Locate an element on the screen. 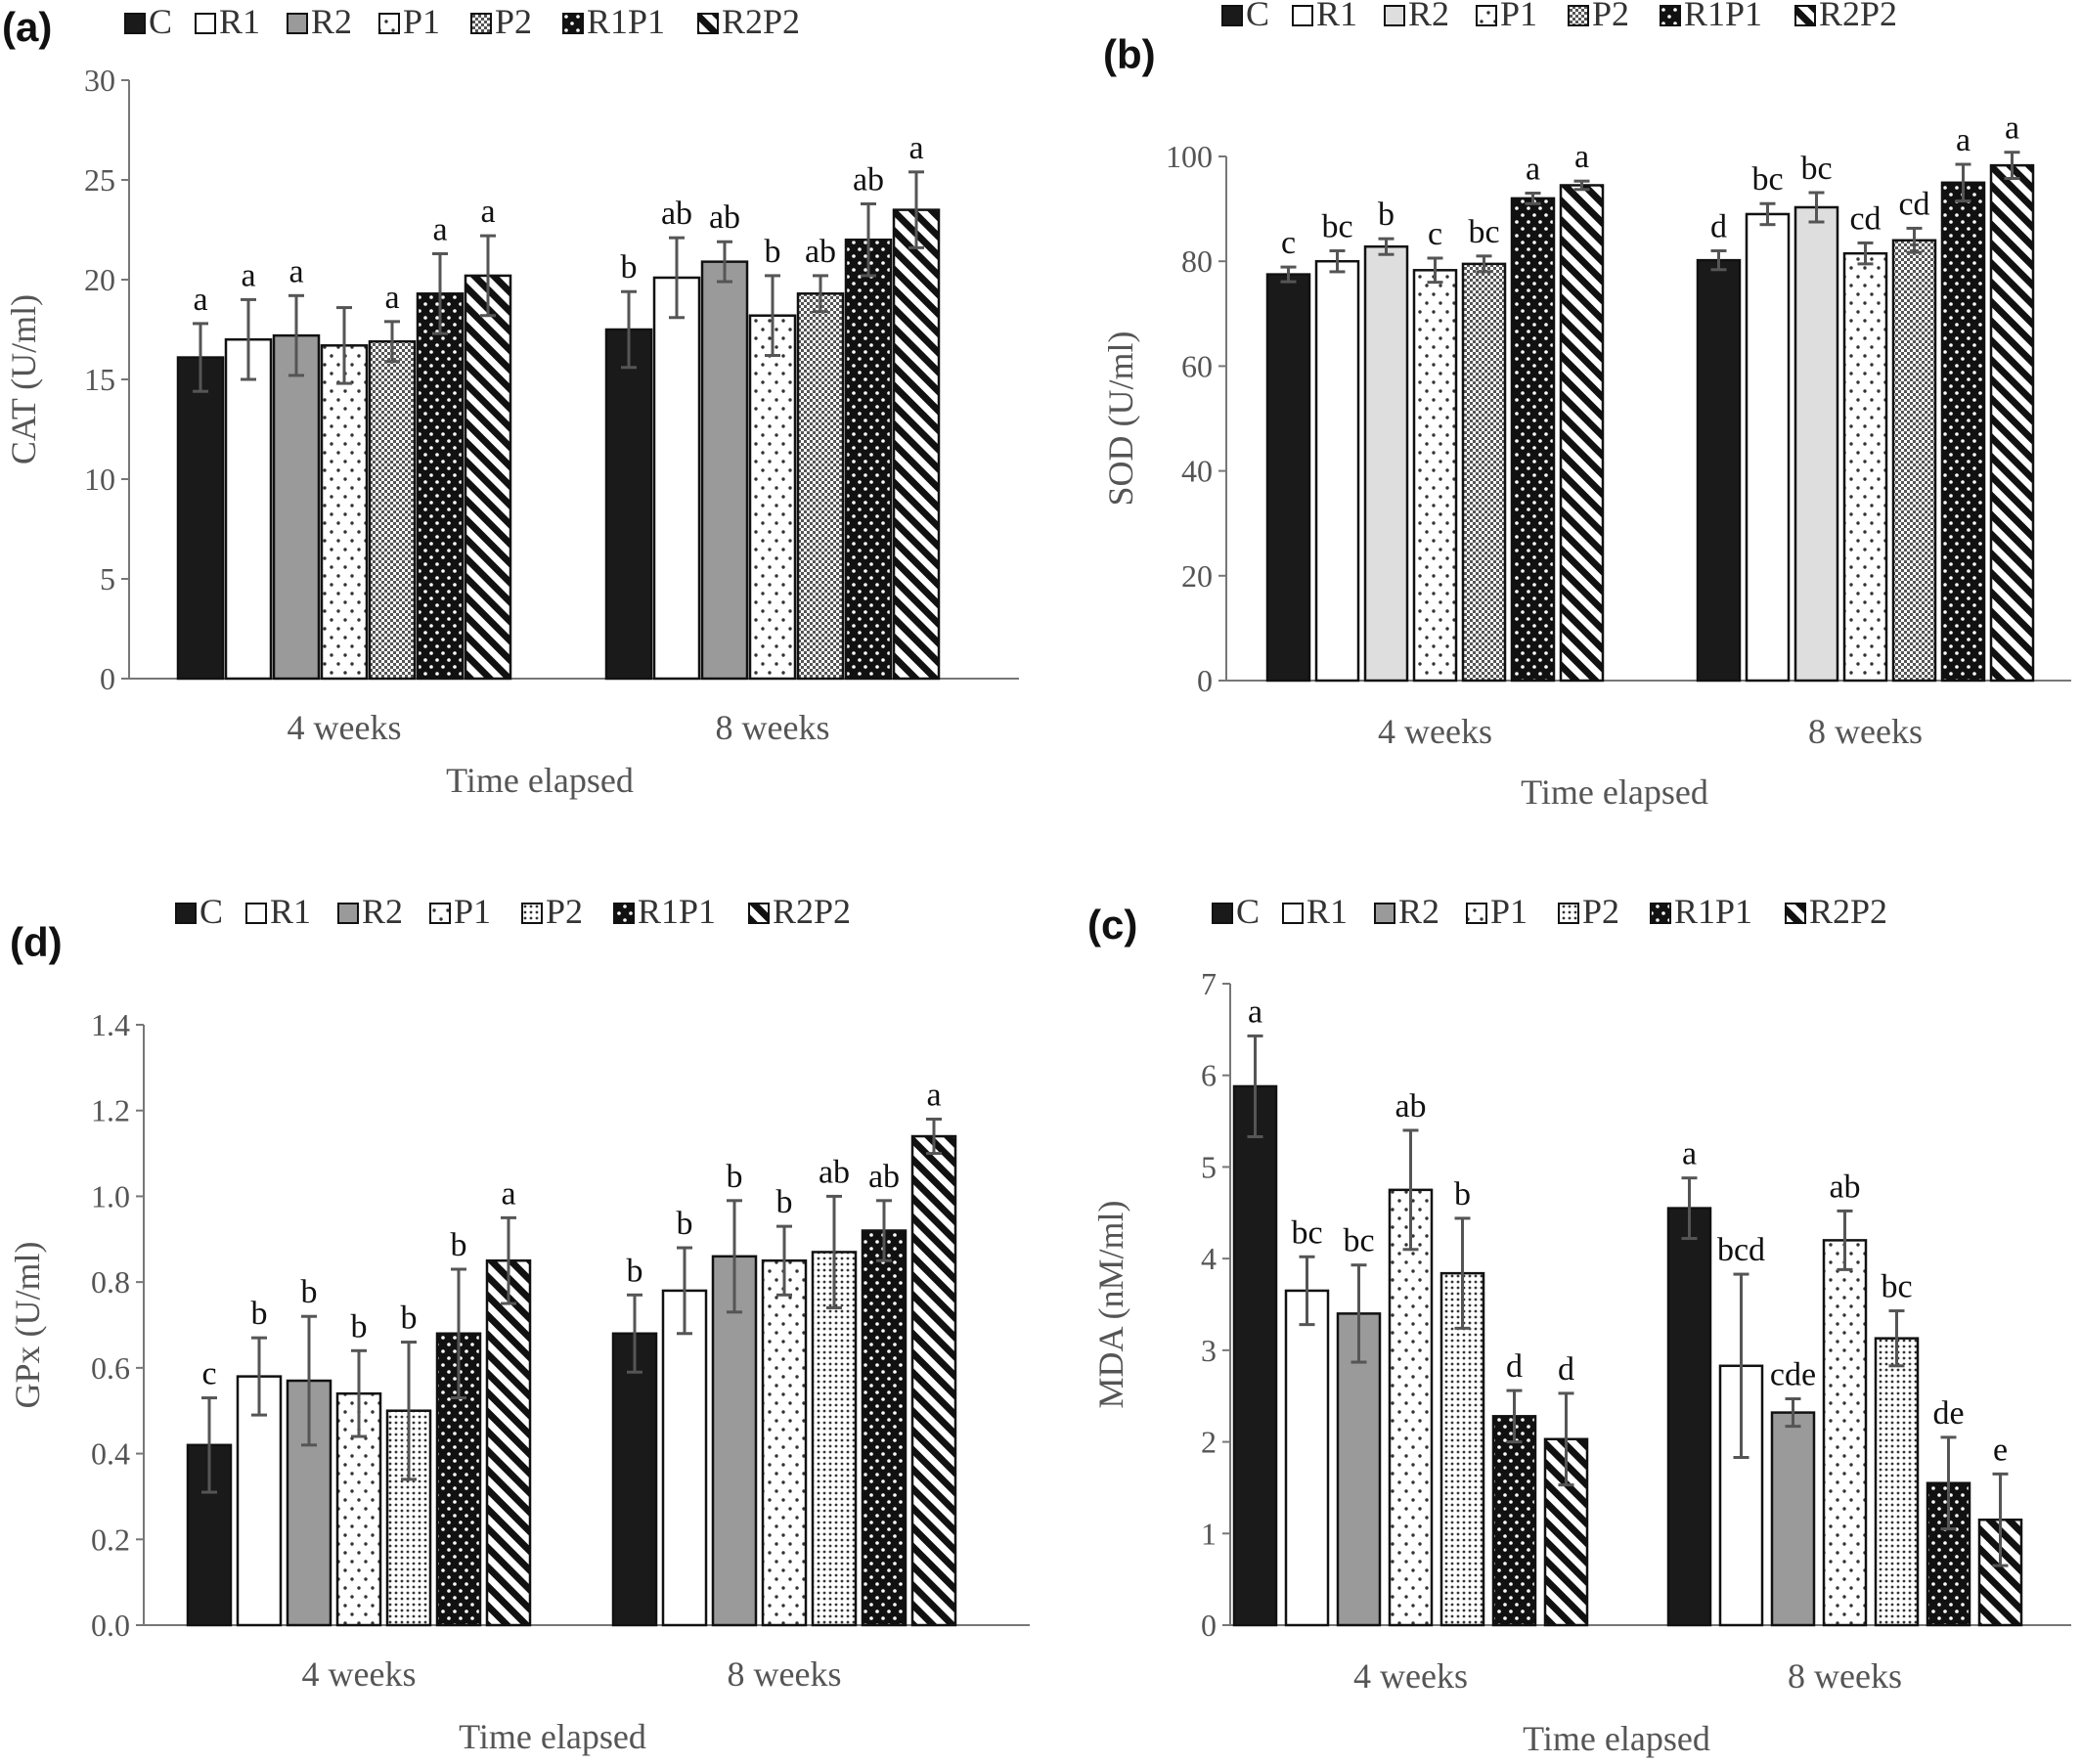  legend-label-c: R1 is located at coordinates (1327, 911).